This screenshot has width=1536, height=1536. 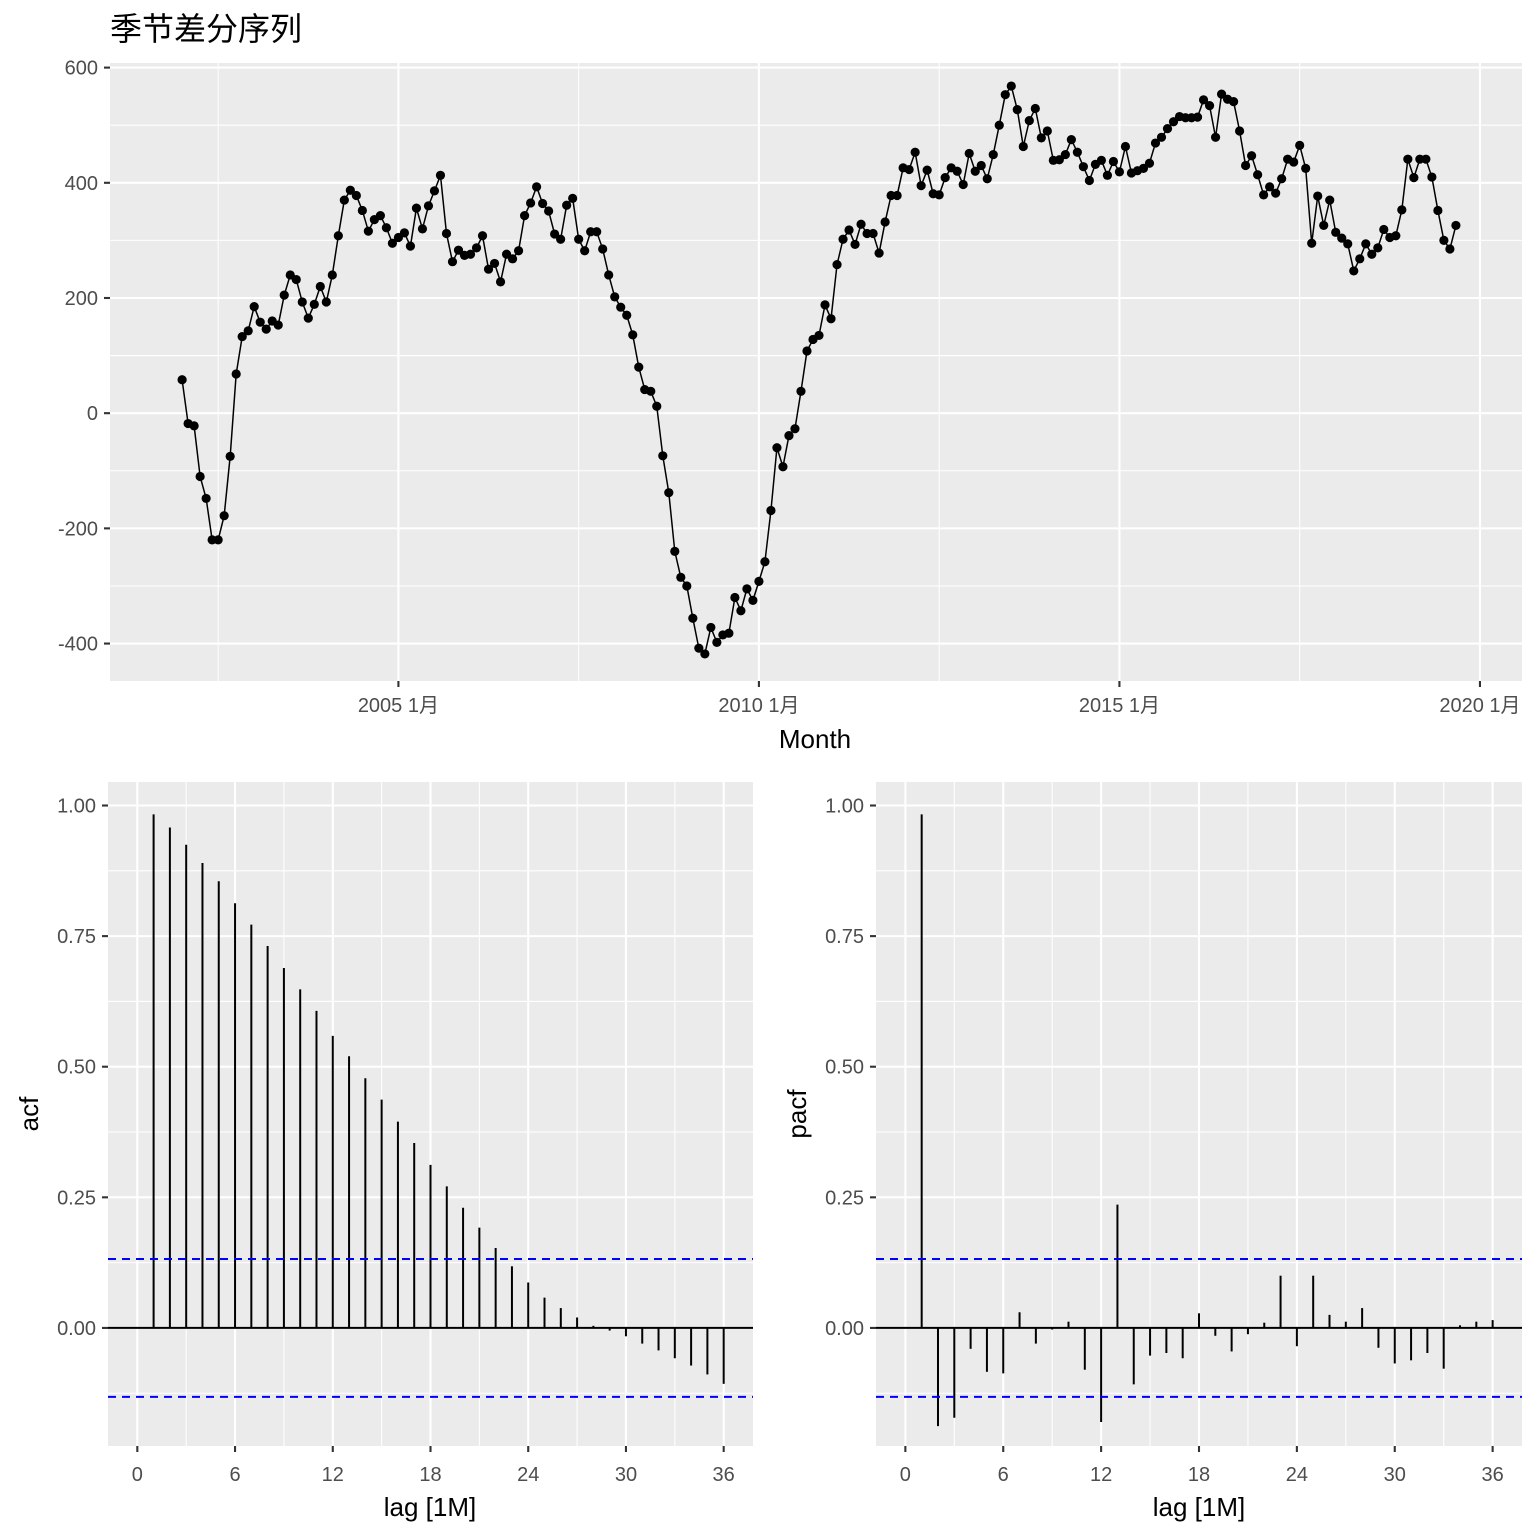 What do you see at coordinates (81, 184) in the screenshot?
I see `y-tick-label: 400` at bounding box center [81, 184].